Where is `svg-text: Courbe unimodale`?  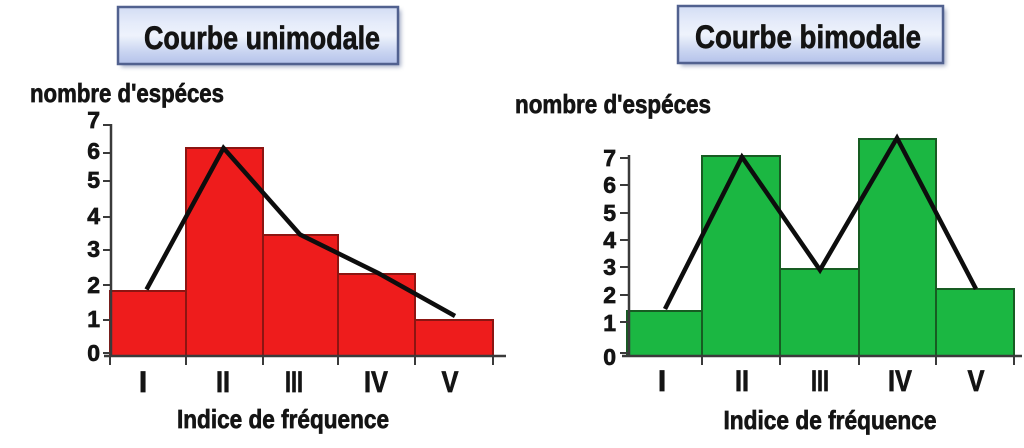 svg-text: Courbe unimodale is located at coordinates (262, 38).